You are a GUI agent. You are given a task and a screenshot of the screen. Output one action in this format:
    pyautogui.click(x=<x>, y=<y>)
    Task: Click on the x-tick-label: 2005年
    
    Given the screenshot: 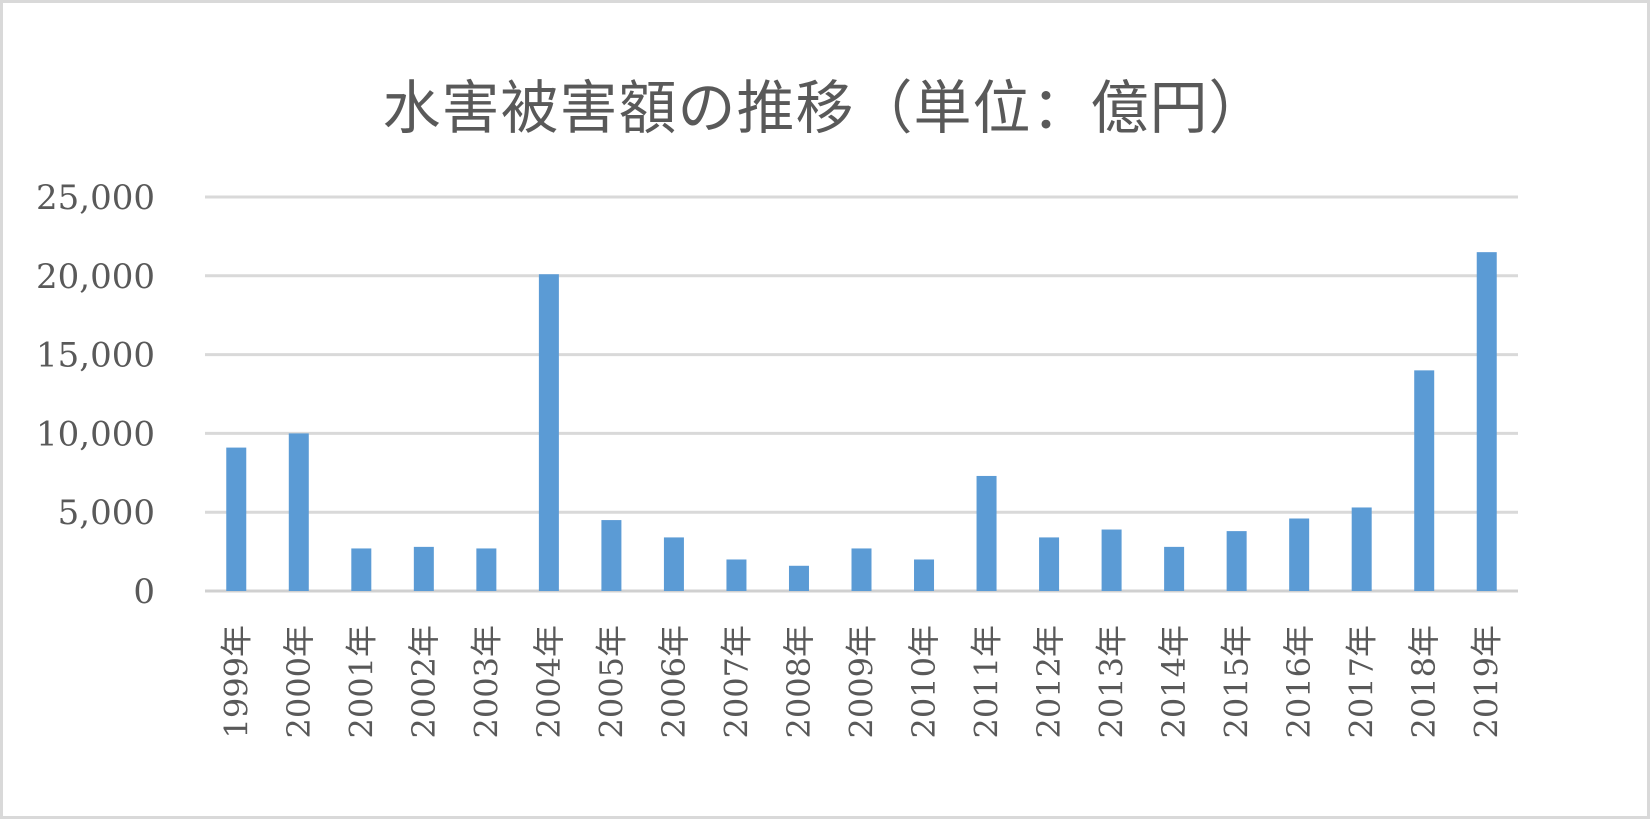 What is the action you would take?
    pyautogui.click(x=611, y=681)
    